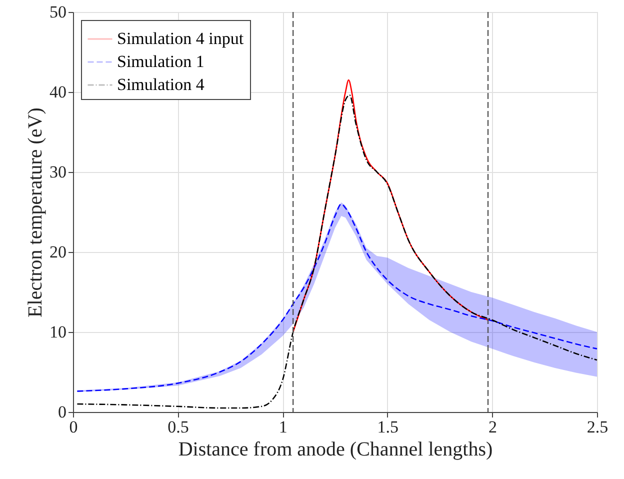 Image resolution: width=624 pixels, height=479 pixels. What do you see at coordinates (58, 252) in the screenshot?
I see `y-tick-label: 20` at bounding box center [58, 252].